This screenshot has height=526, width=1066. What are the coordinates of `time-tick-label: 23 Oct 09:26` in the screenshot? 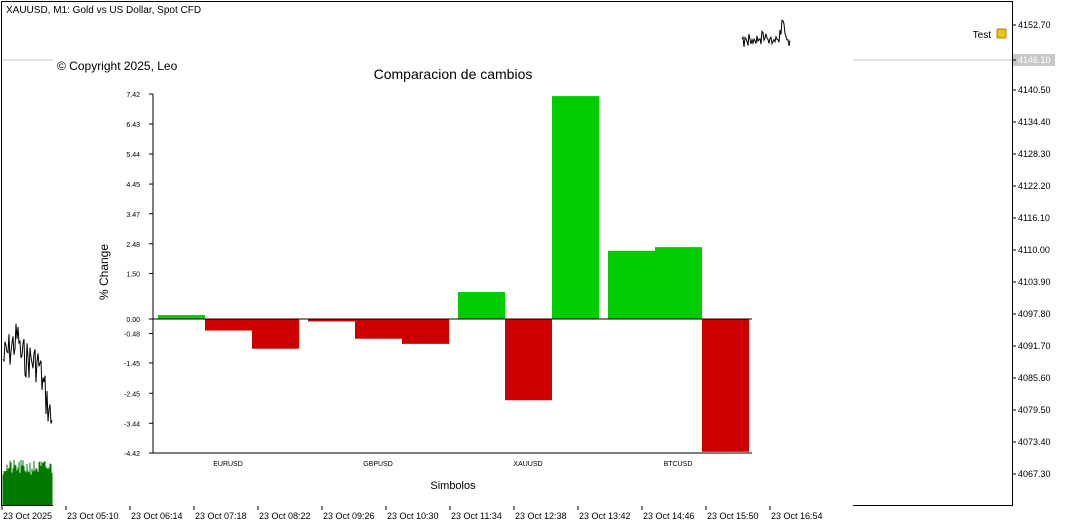 It's located at (349, 516).